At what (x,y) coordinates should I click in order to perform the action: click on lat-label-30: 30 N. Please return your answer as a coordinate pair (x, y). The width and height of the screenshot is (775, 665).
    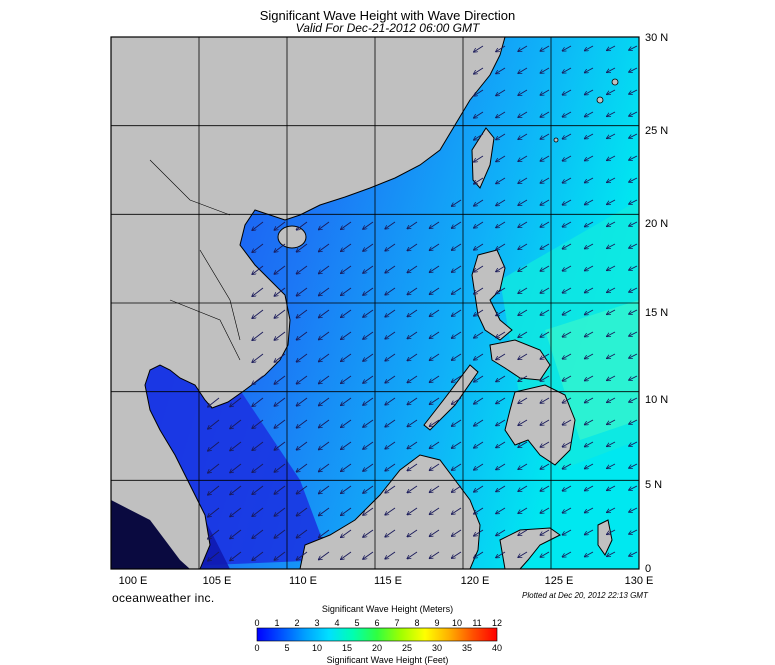
    Looking at the image, I should click on (657, 38).